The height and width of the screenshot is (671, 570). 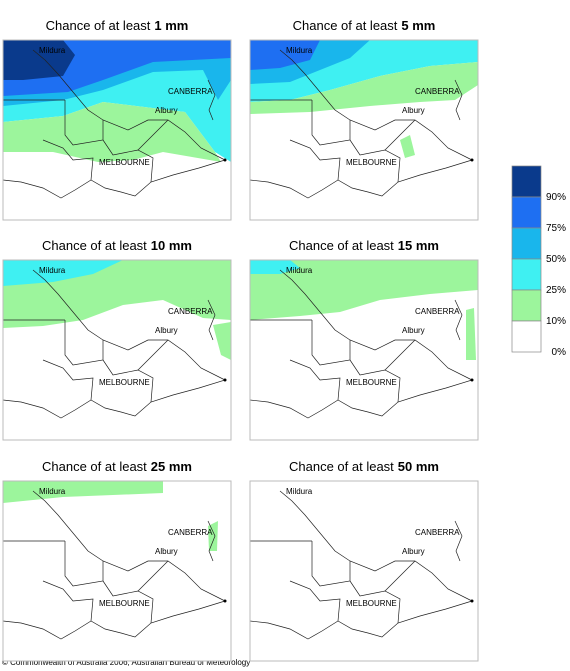 What do you see at coordinates (556, 228) in the screenshot?
I see `legend-label: 75%` at bounding box center [556, 228].